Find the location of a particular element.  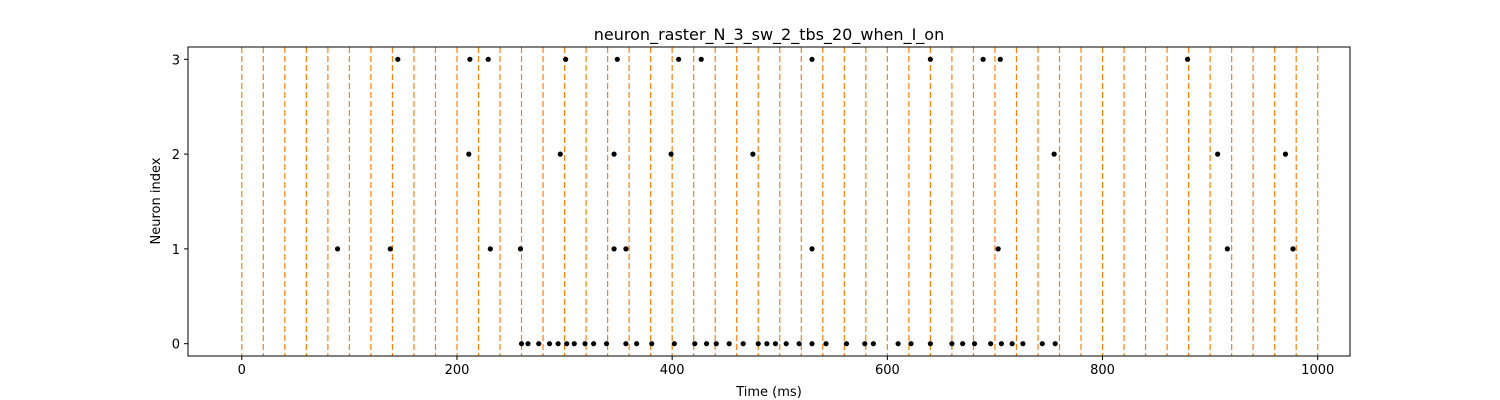

x-tick-label: 0 is located at coordinates (242, 370).